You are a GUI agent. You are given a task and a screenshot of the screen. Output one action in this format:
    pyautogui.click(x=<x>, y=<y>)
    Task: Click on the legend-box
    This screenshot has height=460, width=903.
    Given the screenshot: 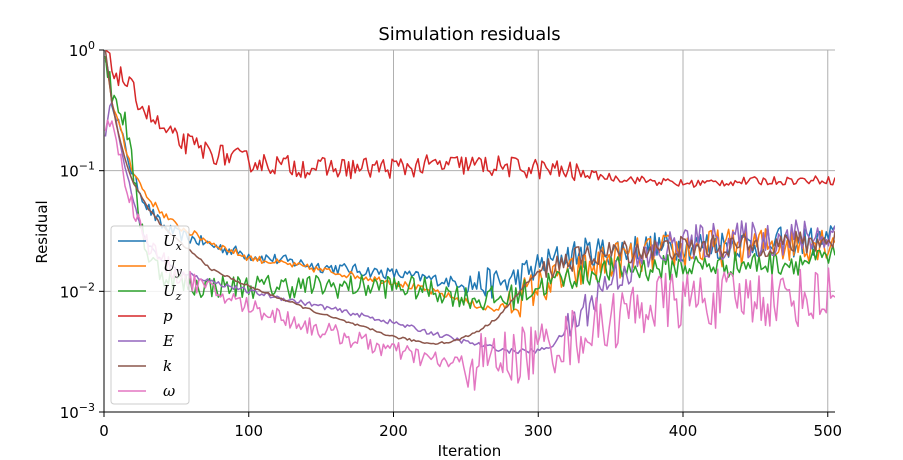 What is the action you would take?
    pyautogui.click(x=150, y=315)
    